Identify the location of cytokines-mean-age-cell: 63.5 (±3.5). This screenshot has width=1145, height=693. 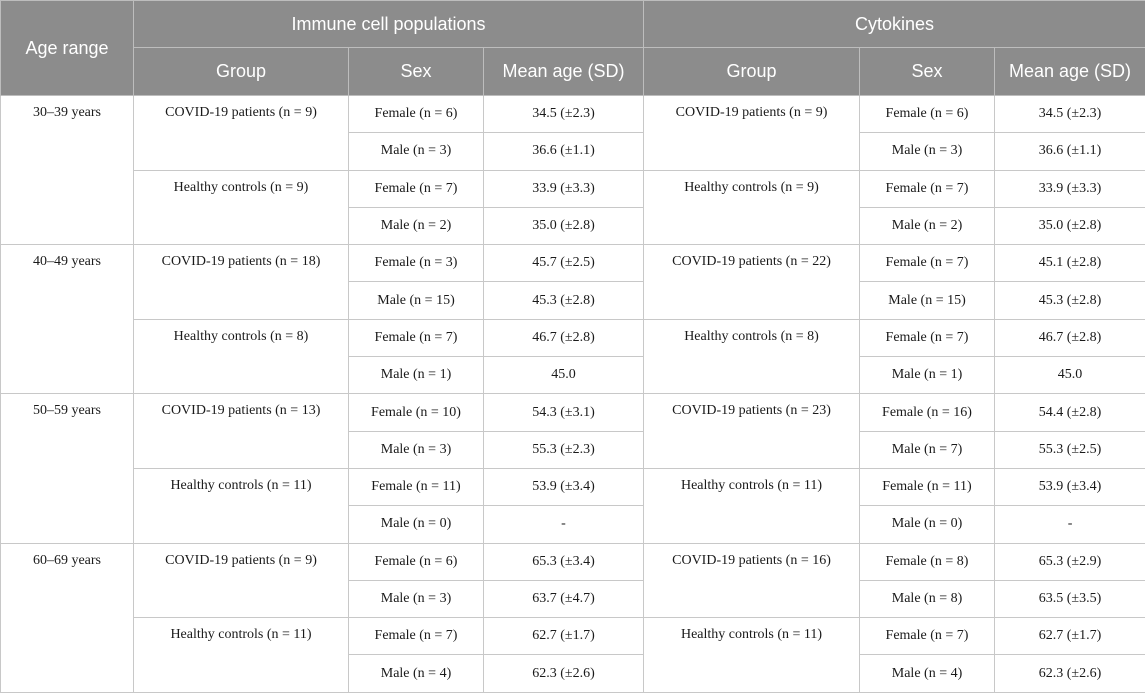
(1070, 598).